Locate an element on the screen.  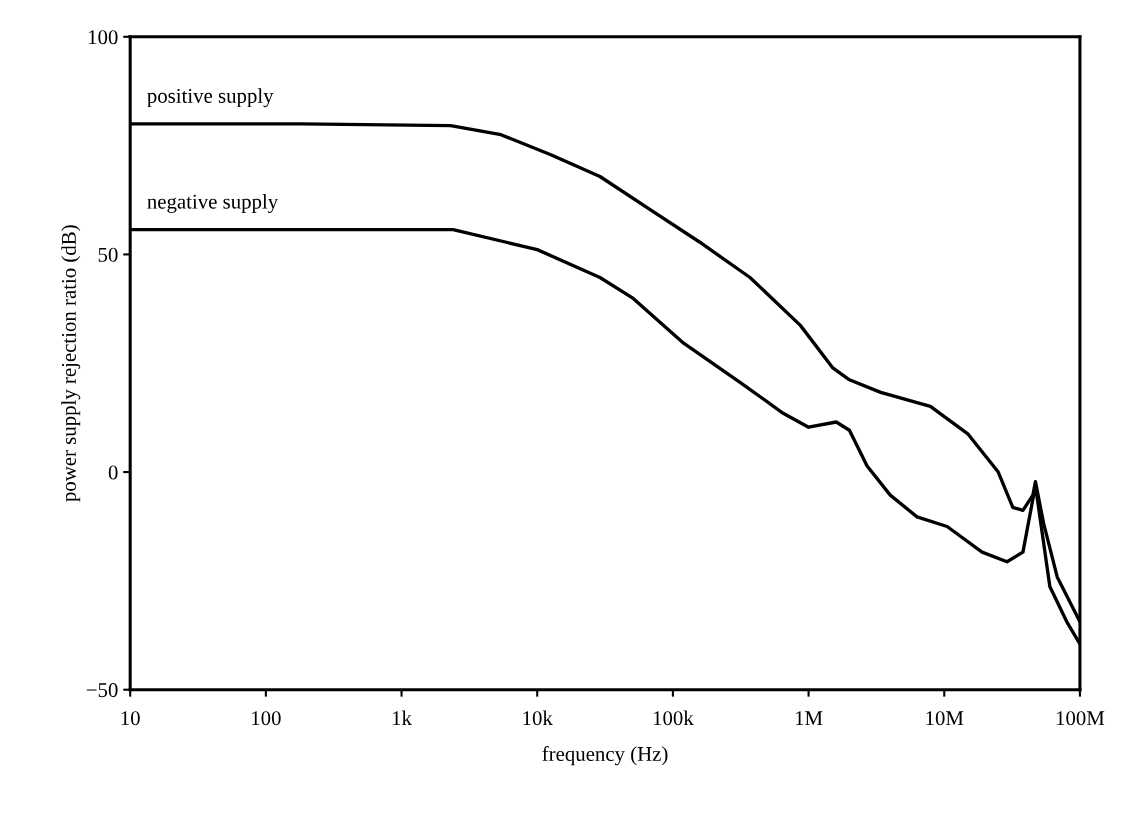
series-label: positive supply is located at coordinates (210, 98).